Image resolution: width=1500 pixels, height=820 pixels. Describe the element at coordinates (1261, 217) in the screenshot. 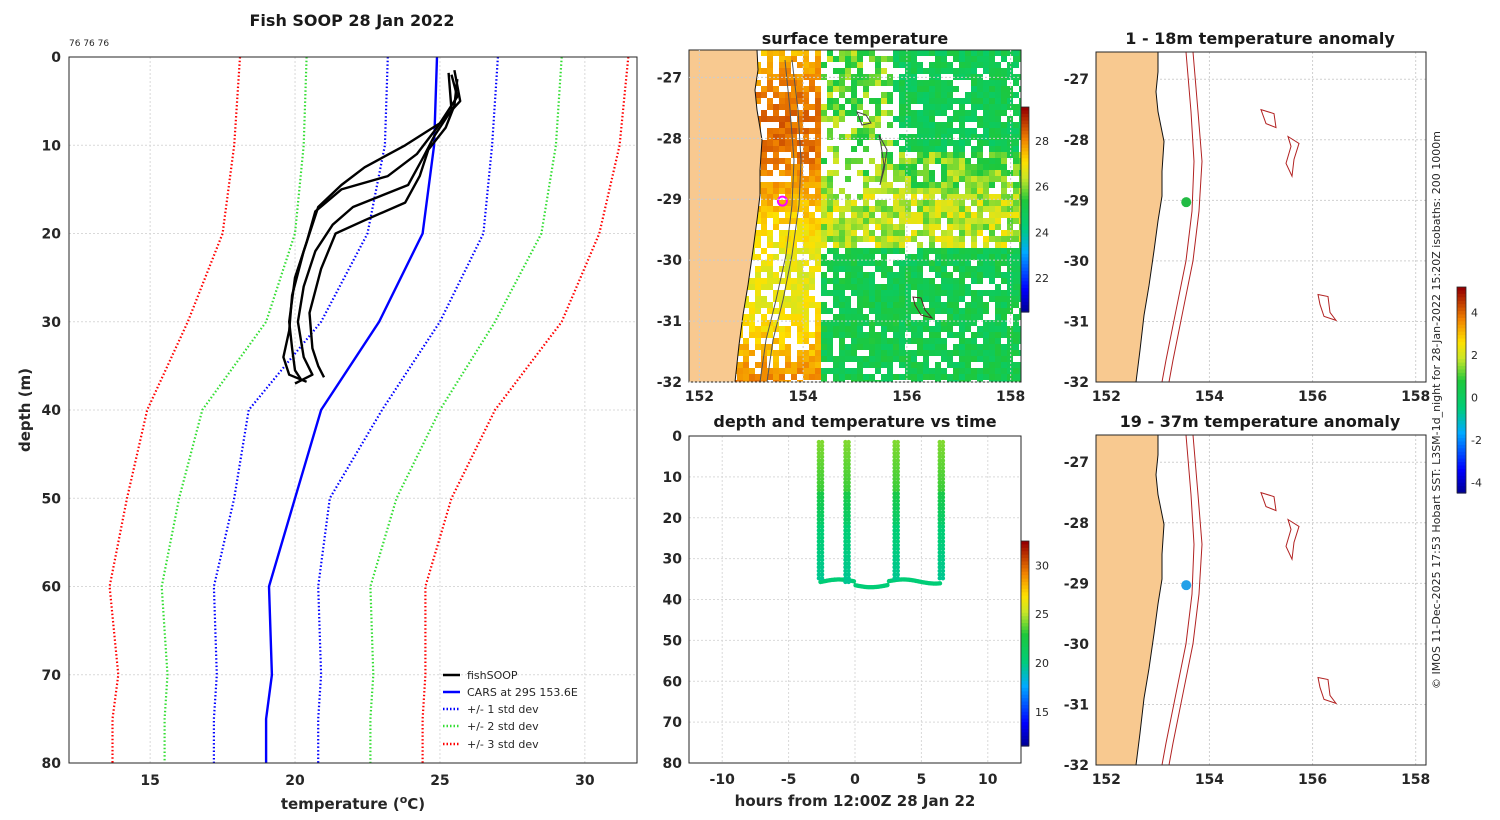

I see `anomaly1-axes-box` at that location.